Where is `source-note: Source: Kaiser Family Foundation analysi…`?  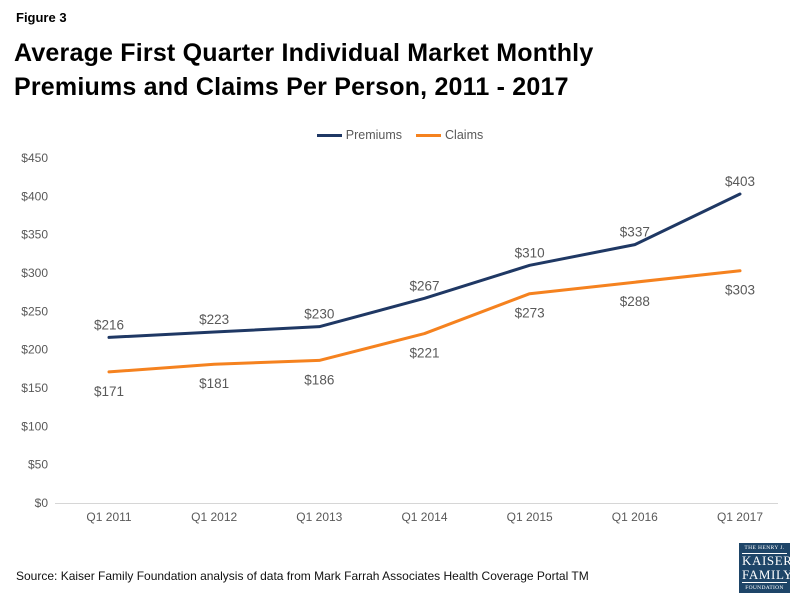
source-note: Source: Kaiser Family Foundation analysi… is located at coordinates (302, 576).